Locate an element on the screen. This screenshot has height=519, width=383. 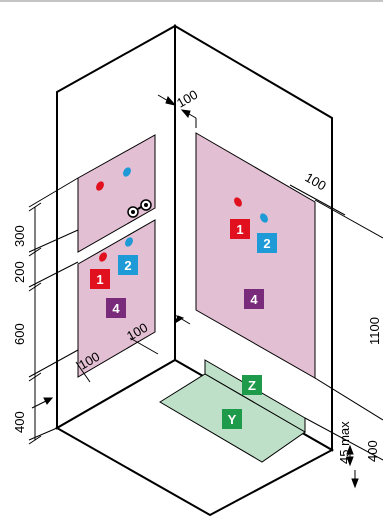
marker-y: Y is located at coordinates (232, 419).